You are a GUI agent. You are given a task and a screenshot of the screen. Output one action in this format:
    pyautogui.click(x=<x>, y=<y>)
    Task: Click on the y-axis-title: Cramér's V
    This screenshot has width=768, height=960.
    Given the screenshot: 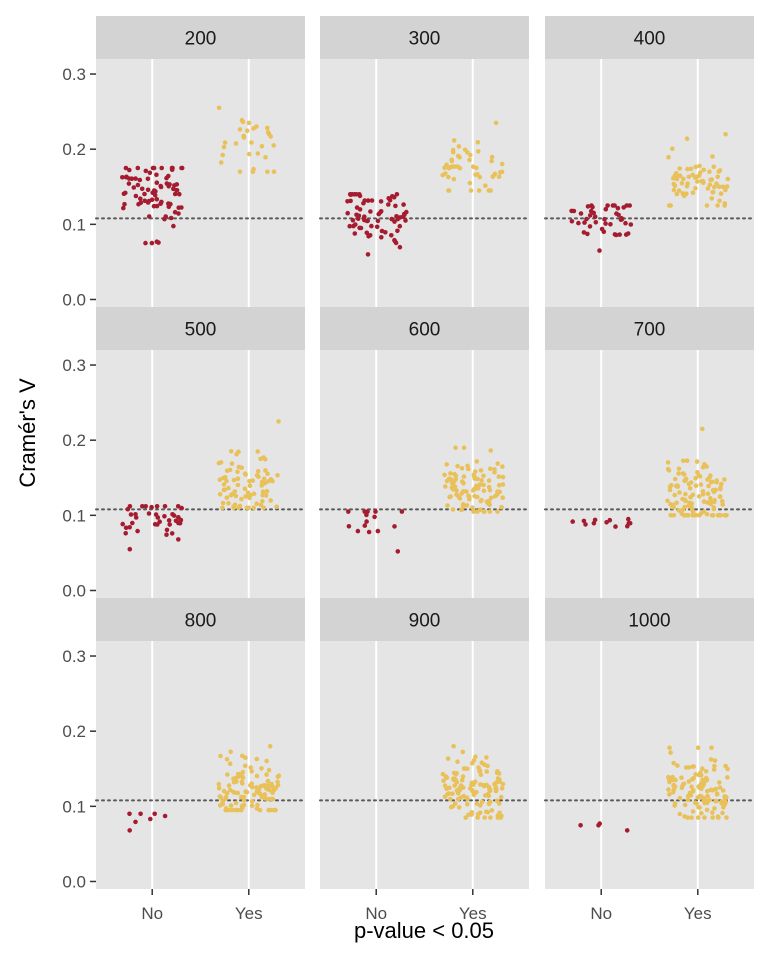 What is the action you would take?
    pyautogui.click(x=27, y=433)
    